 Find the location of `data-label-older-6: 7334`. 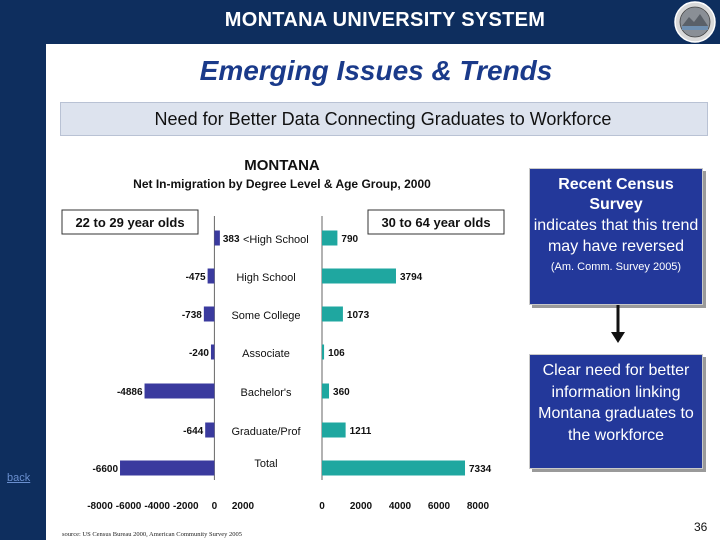

data-label-older-6: 7334 is located at coordinates (480, 469).